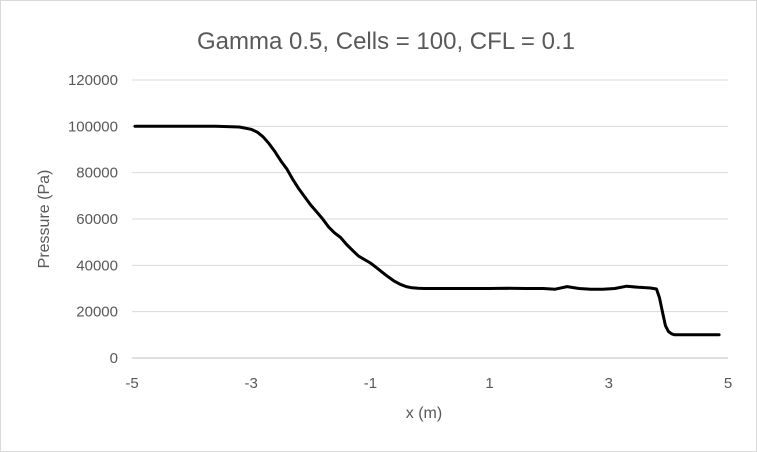 This screenshot has width=757, height=452. I want to click on y-axis-title: Pressure (Pa), so click(44, 219).